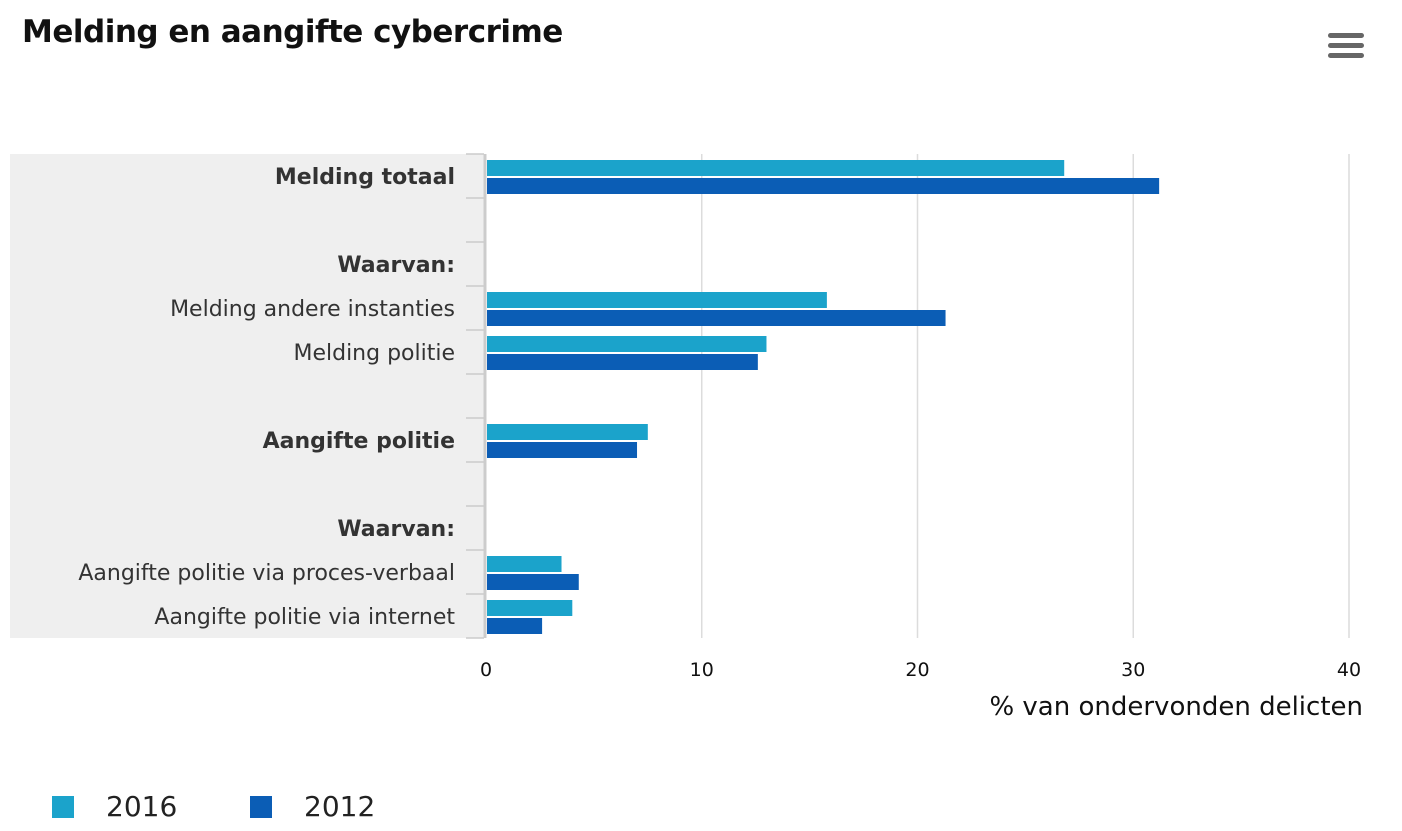  Describe the element at coordinates (292, 32) in the screenshot. I see `chart-title: Melding en aangifte cybercrime` at that location.